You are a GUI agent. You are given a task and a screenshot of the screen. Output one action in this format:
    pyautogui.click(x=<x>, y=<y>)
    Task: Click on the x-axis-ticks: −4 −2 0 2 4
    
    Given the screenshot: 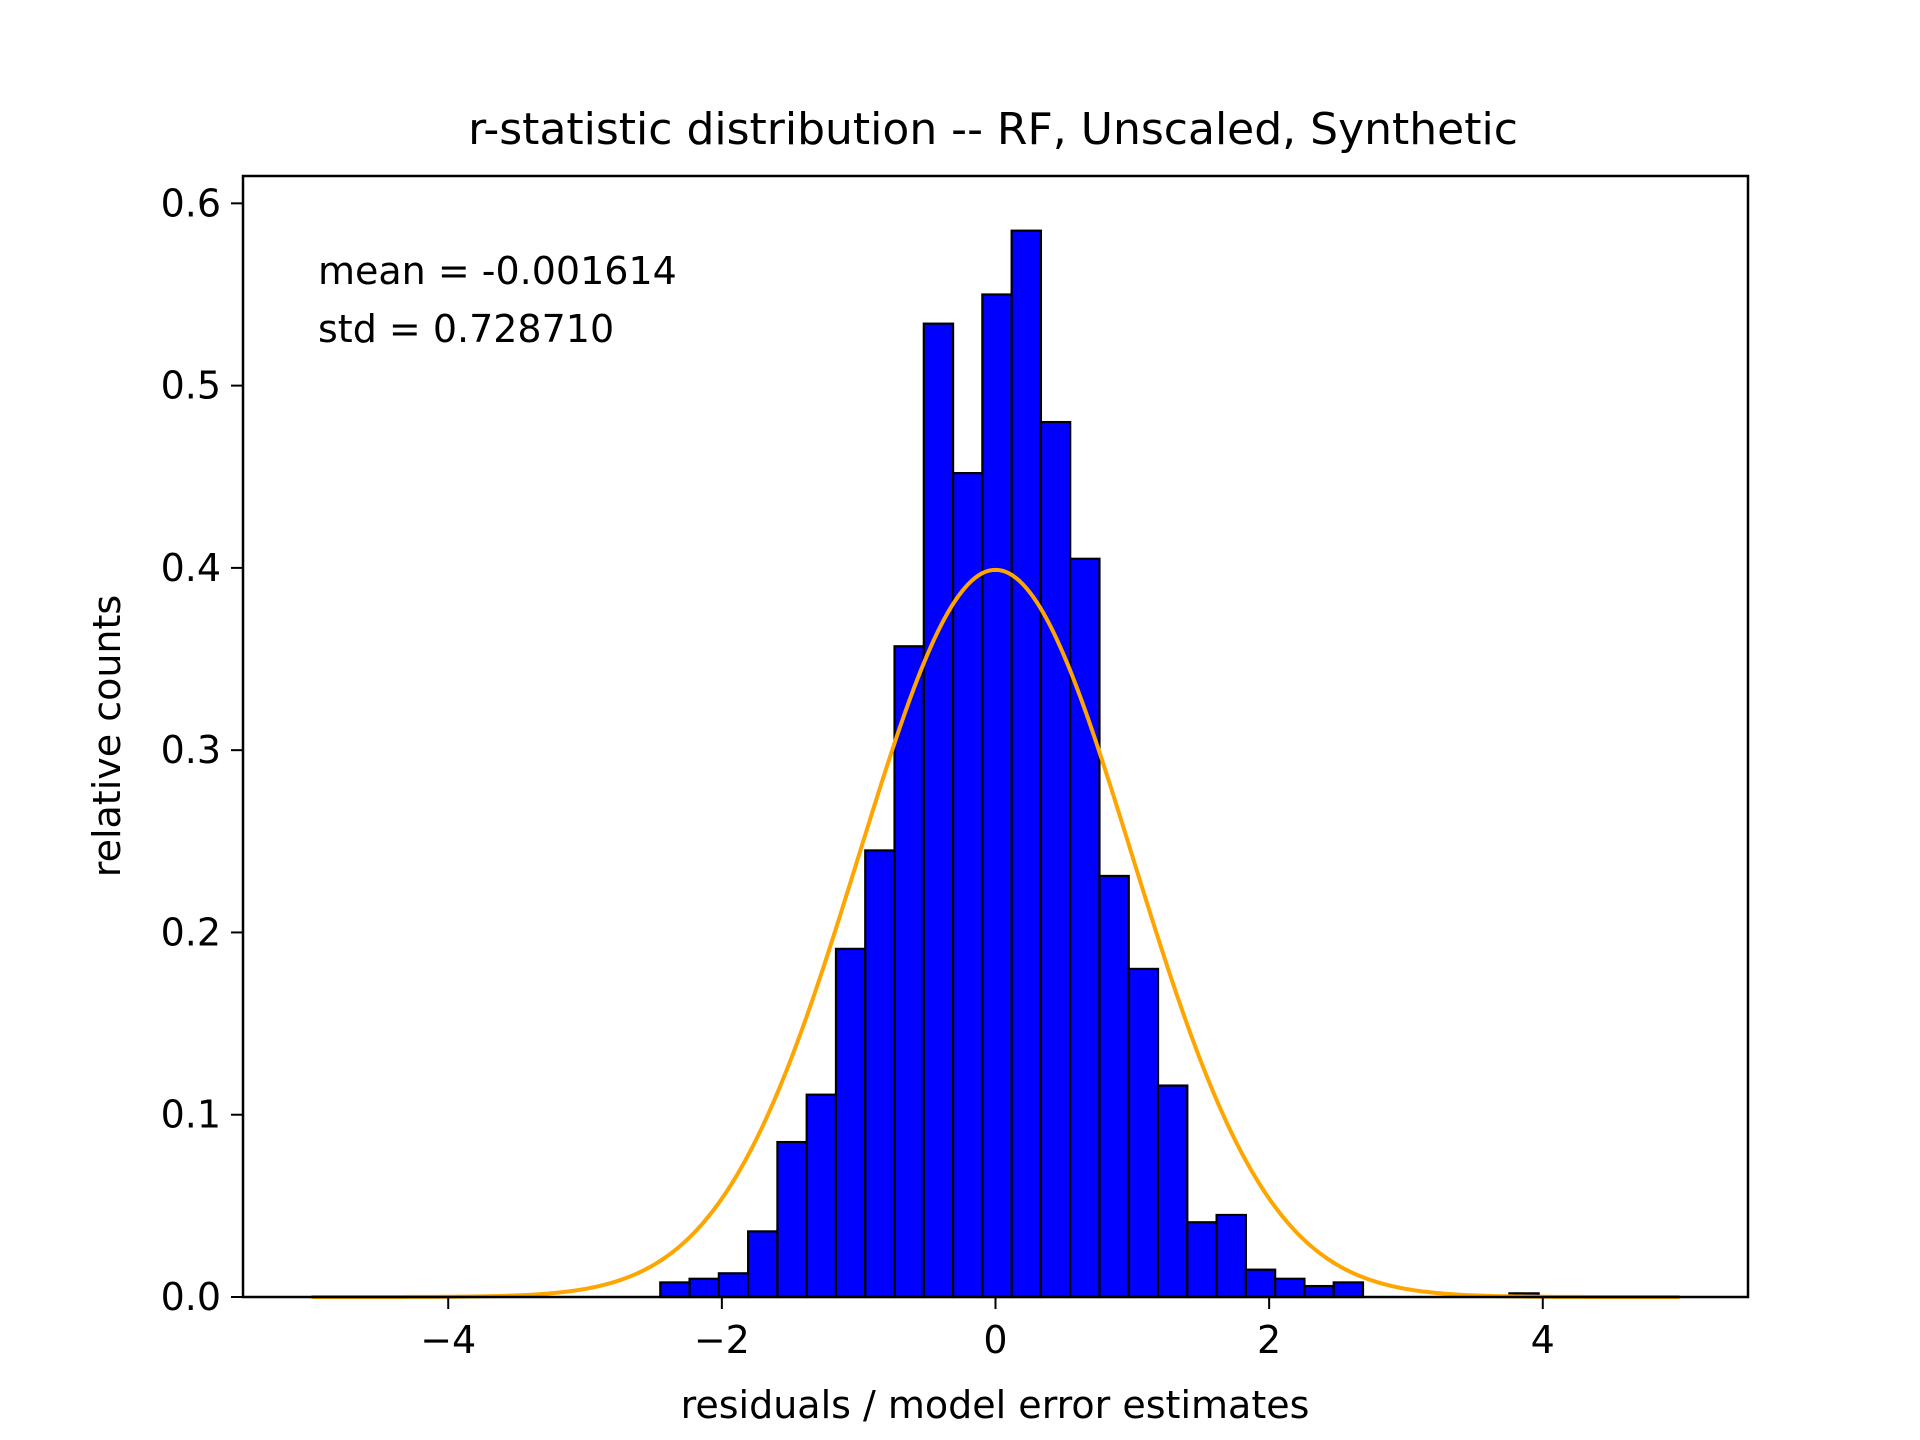 What is the action you would take?
    pyautogui.click(x=987, y=1329)
    